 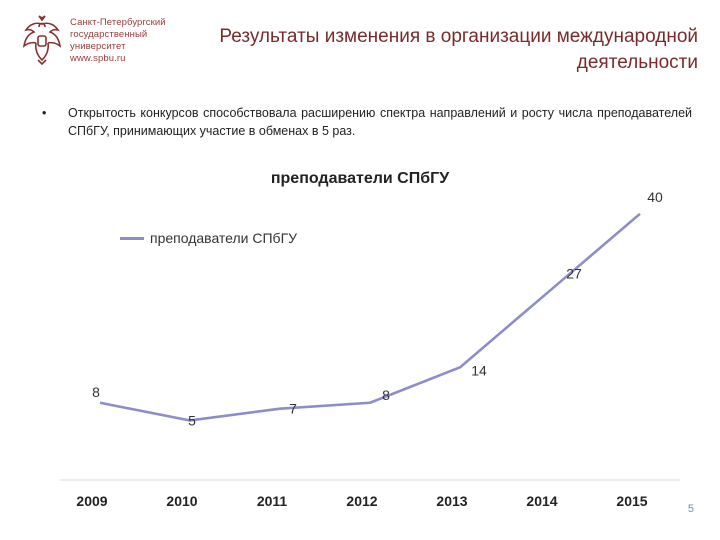 I want to click on data-label: 7, so click(x=293, y=409).